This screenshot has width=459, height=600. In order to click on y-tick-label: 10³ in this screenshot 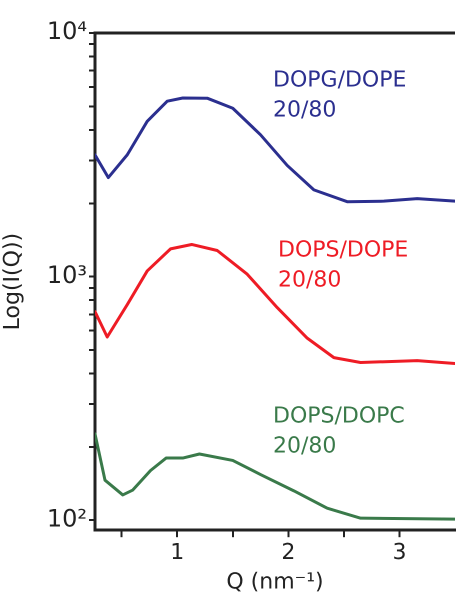, I will do `click(66, 274)`.